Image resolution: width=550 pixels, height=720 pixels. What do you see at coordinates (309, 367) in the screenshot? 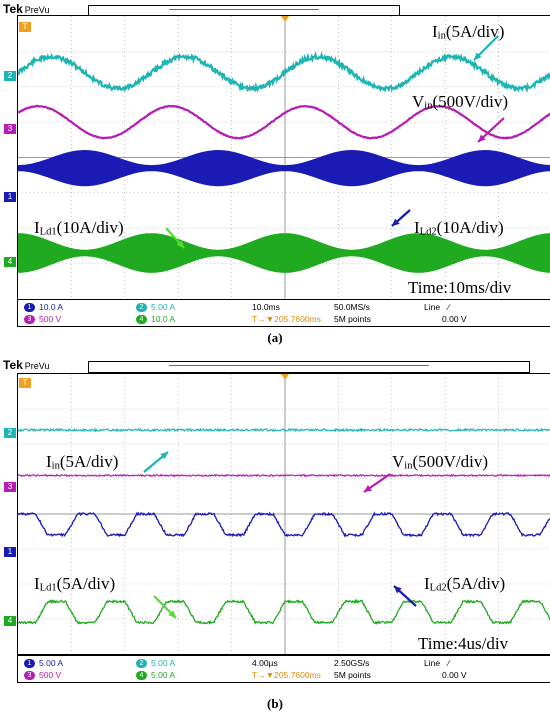
I see `record-overview-bar` at bounding box center [309, 367].